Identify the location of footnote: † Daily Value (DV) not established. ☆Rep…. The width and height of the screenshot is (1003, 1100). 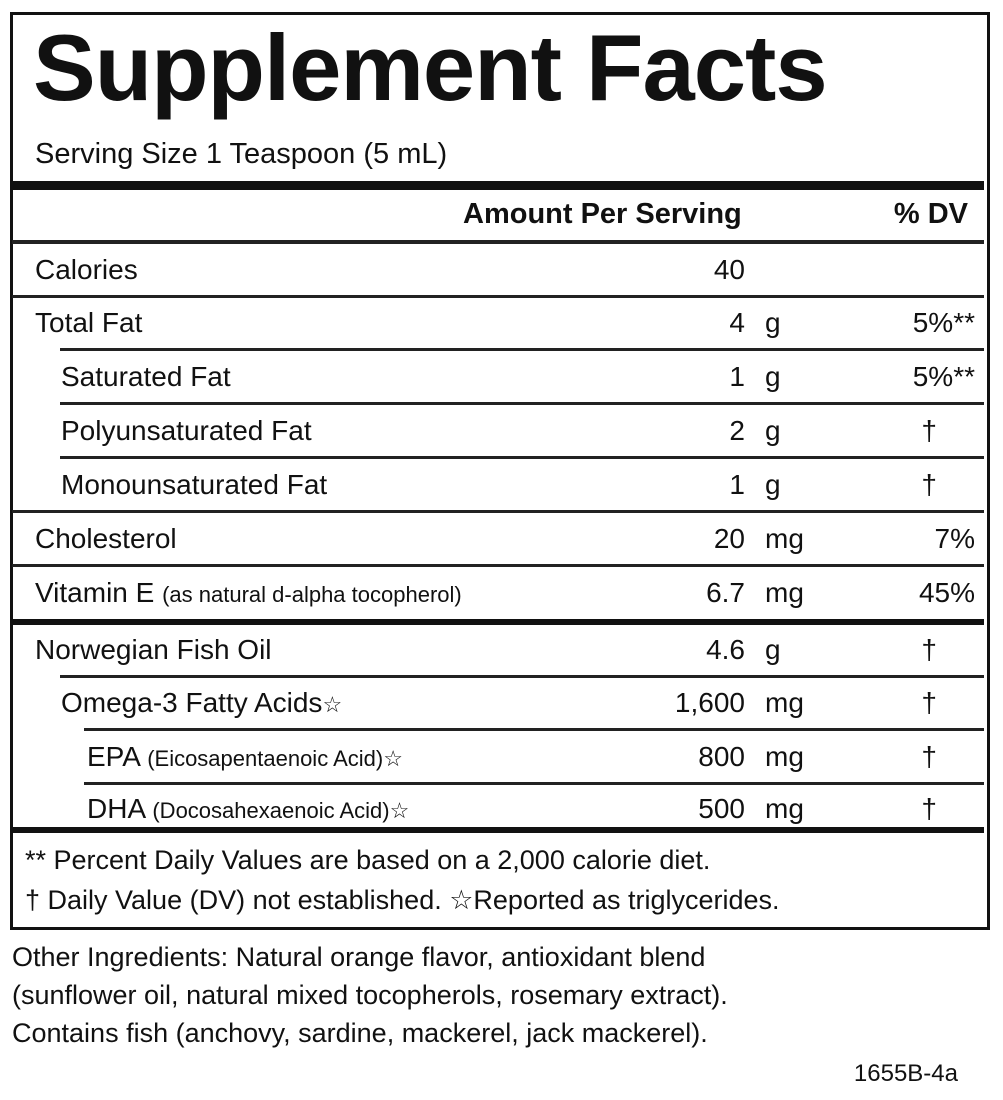
(402, 900).